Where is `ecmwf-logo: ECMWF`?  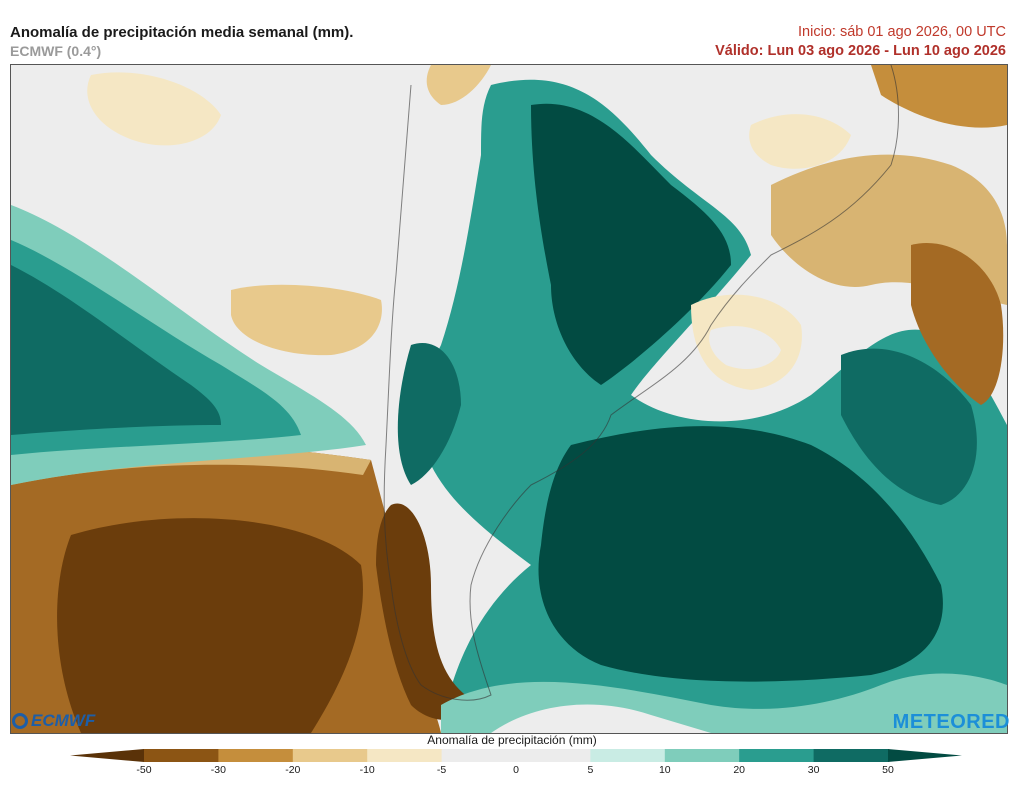
ecmwf-logo: ECMWF is located at coordinates (53, 721).